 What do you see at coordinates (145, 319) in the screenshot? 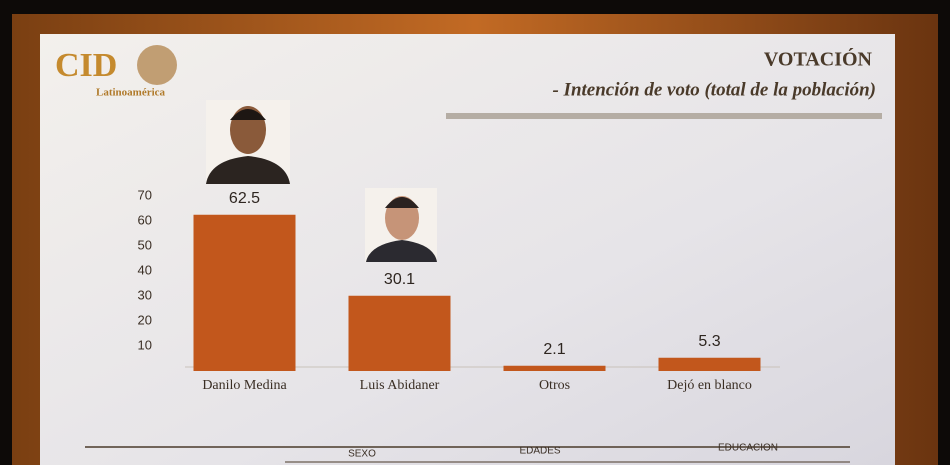
I see `y-tick-label: 20` at bounding box center [145, 319].